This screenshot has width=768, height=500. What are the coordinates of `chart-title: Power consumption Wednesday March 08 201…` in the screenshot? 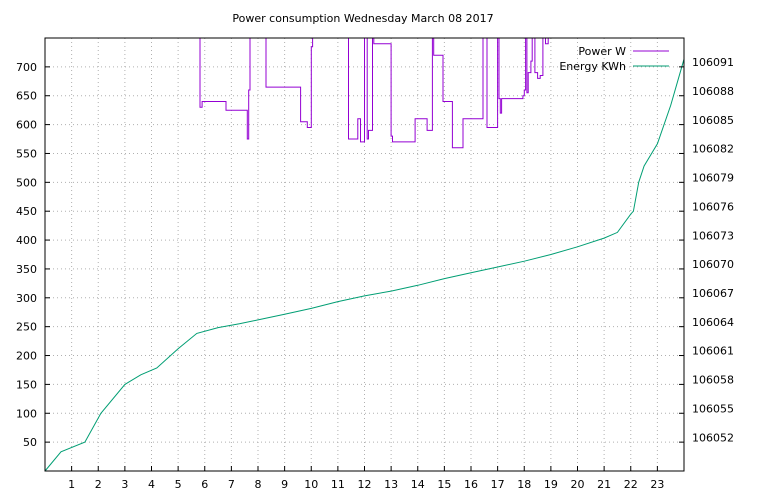 It's located at (362, 18).